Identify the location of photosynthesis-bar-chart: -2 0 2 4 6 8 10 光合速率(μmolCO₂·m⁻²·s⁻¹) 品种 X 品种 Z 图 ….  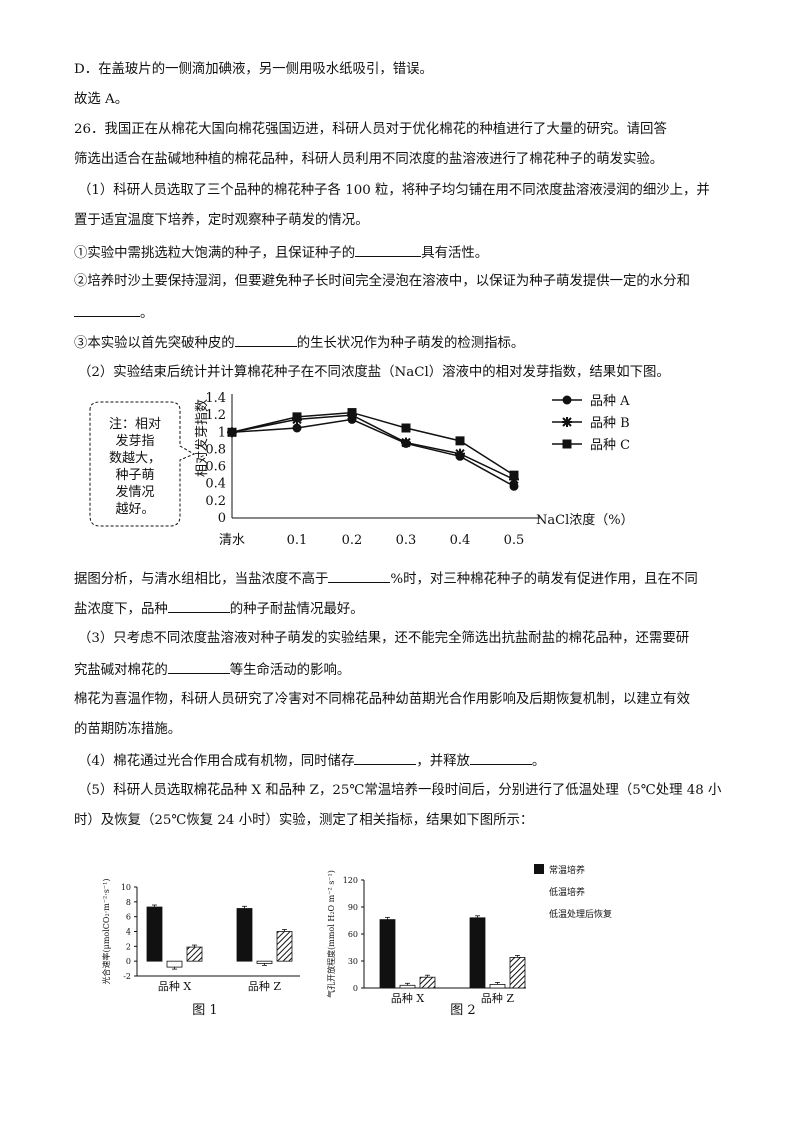
(200, 948).